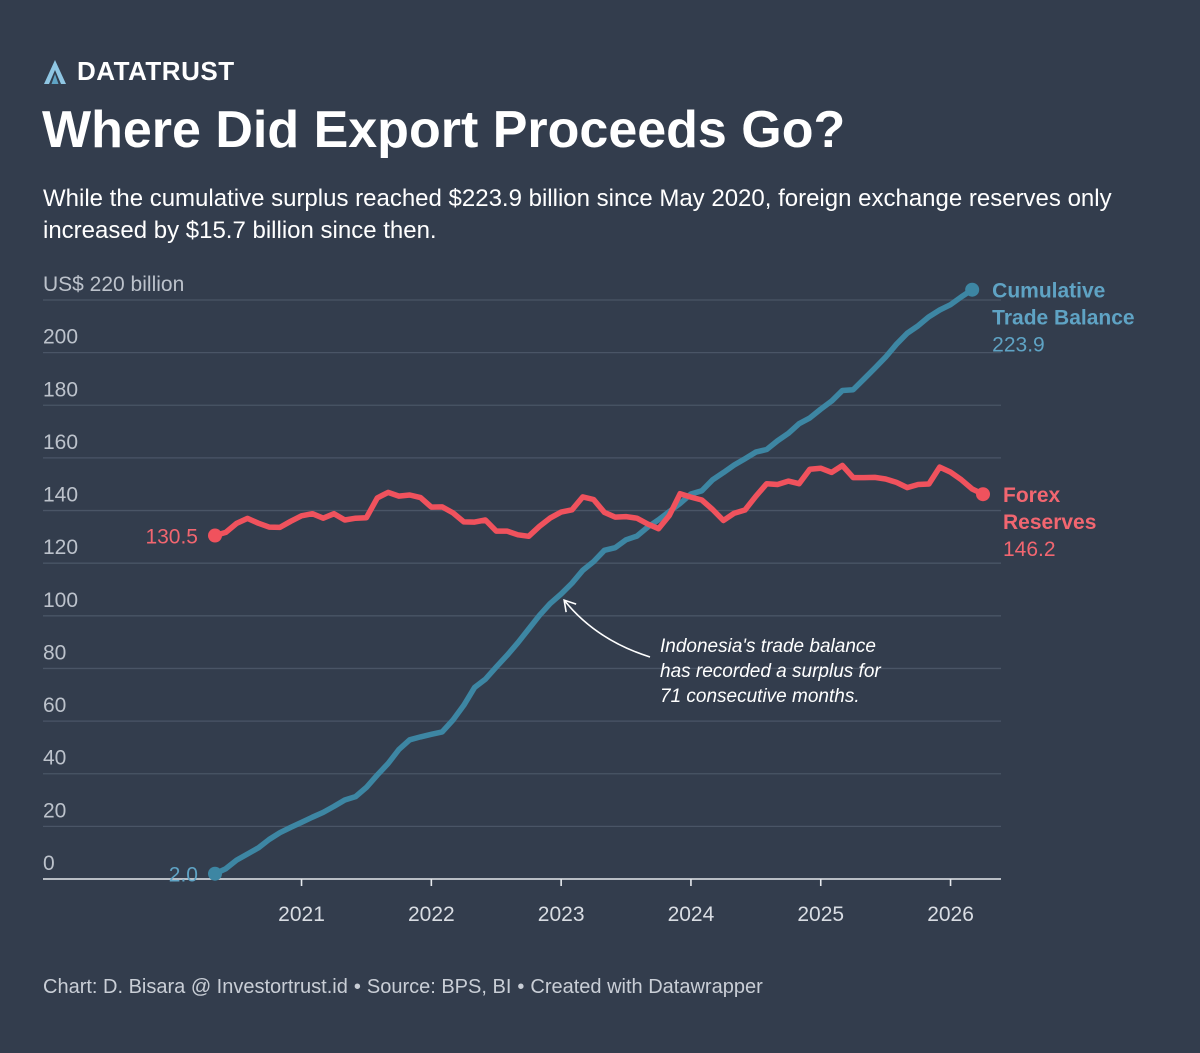 Image resolution: width=1200 pixels, height=1053 pixels. What do you see at coordinates (54, 758) in the screenshot?
I see `y-tick-label: 40` at bounding box center [54, 758].